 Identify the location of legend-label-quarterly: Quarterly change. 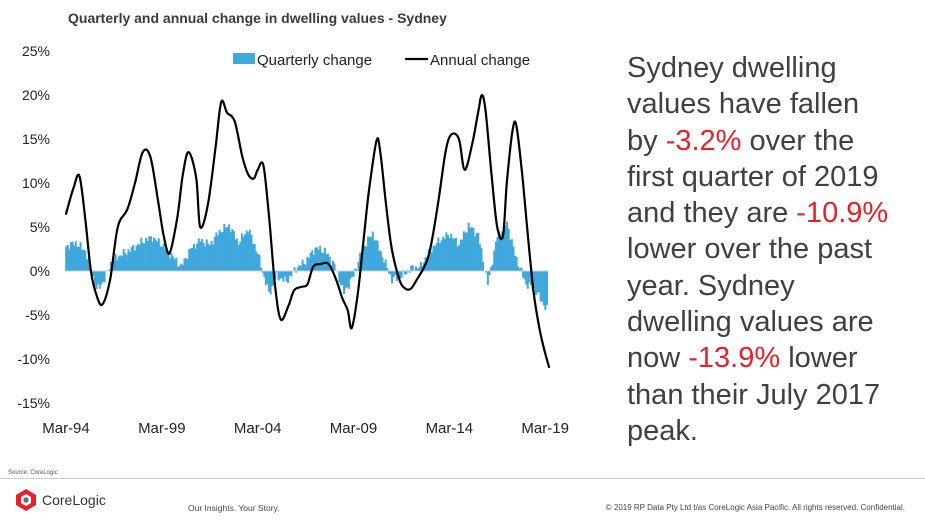
(314, 60).